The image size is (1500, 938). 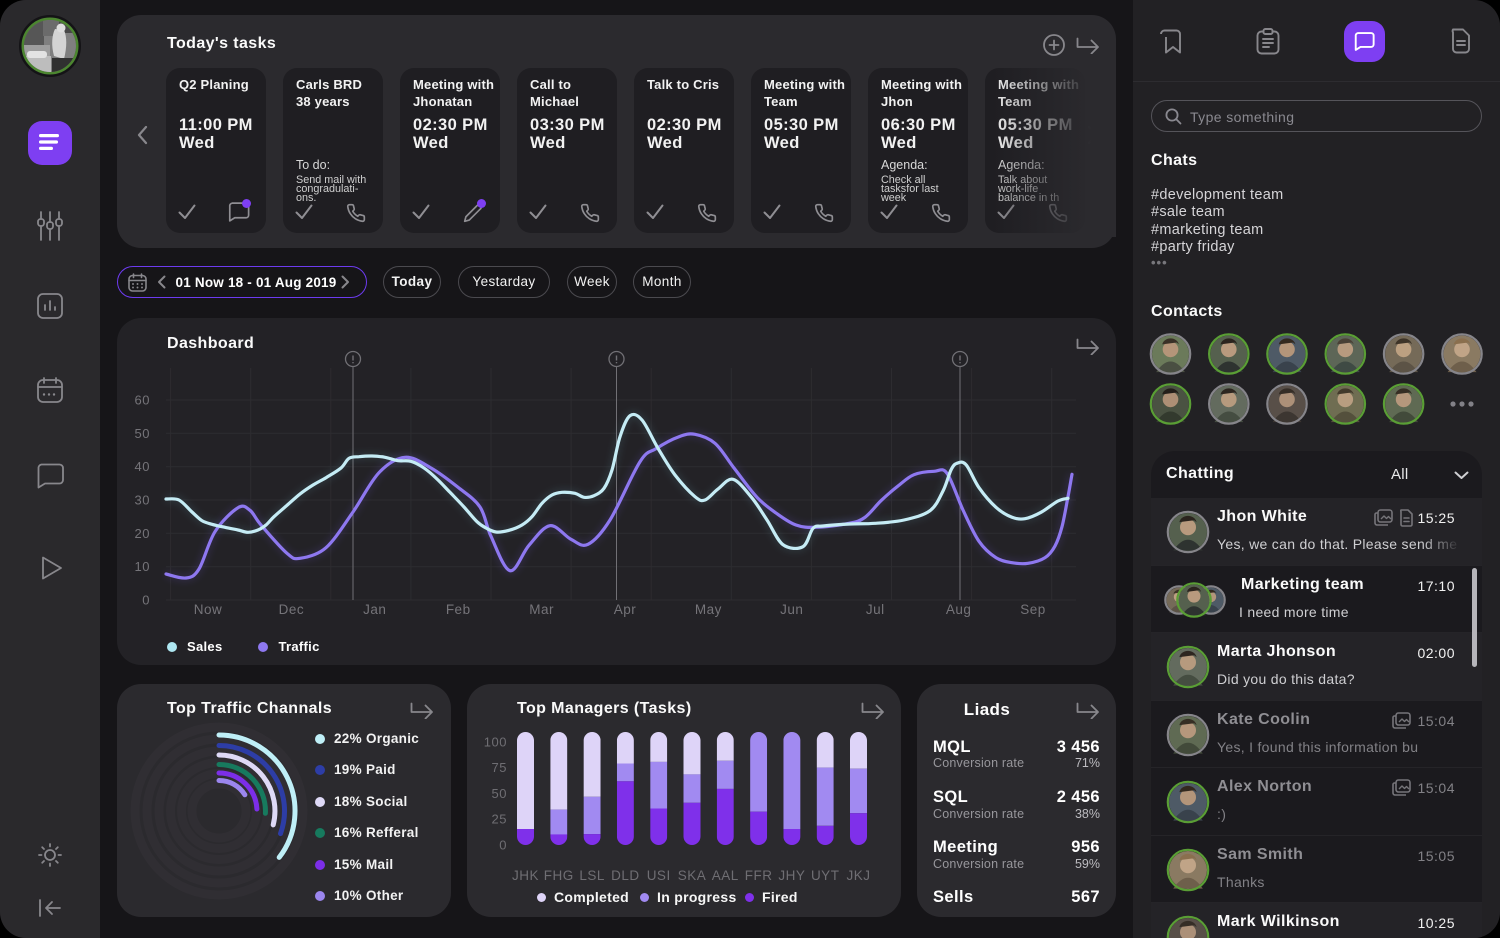 I want to click on svg-text: 20, so click(x=142, y=533).